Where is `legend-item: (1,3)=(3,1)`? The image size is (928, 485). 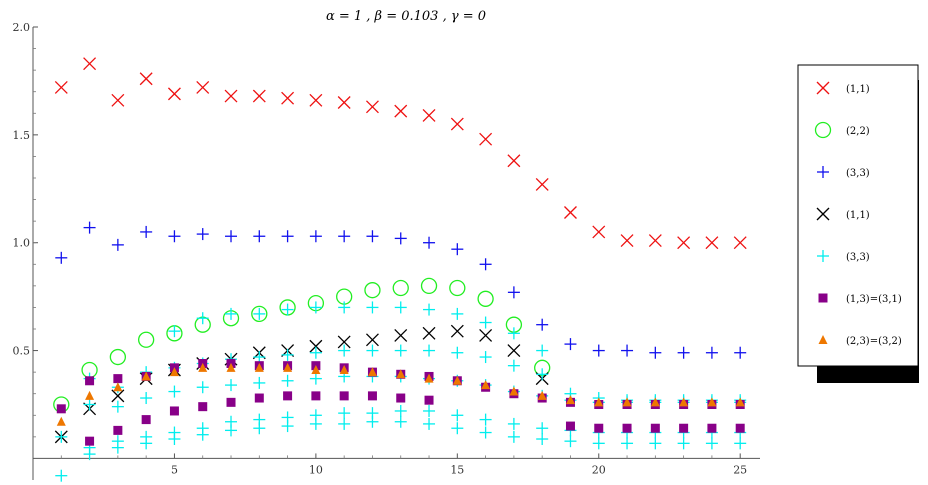
legend-item: (1,3)=(3,1) is located at coordinates (860, 299).